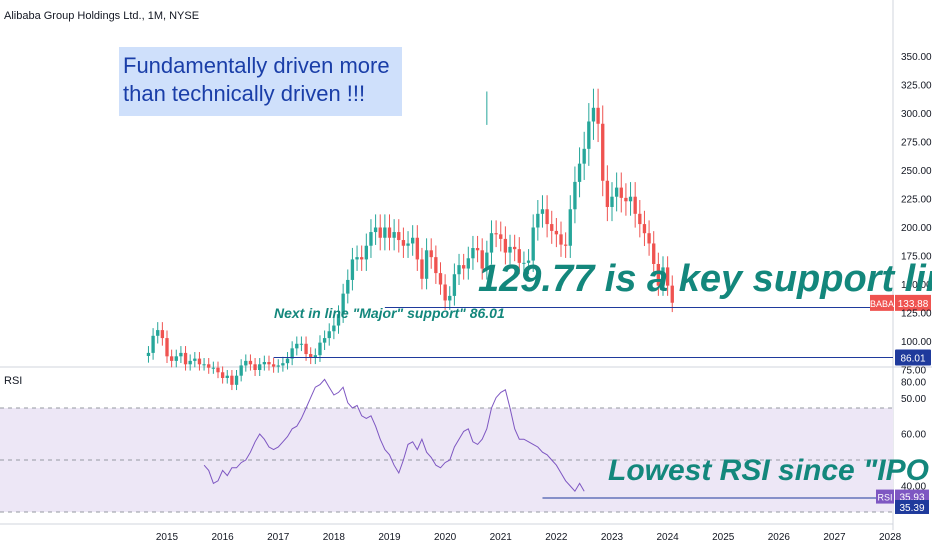 The height and width of the screenshot is (550, 932). What do you see at coordinates (770, 470) in the screenshot?
I see `rsi-note-annotation: Lowest RSI since "IPO"` at bounding box center [770, 470].